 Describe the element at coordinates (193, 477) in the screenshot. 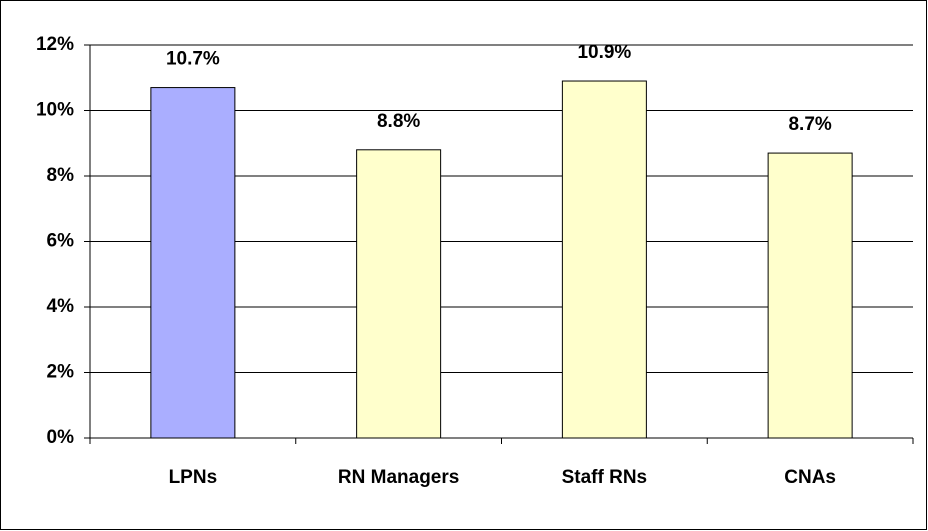

I see `x-tick-label: LPNs` at that location.